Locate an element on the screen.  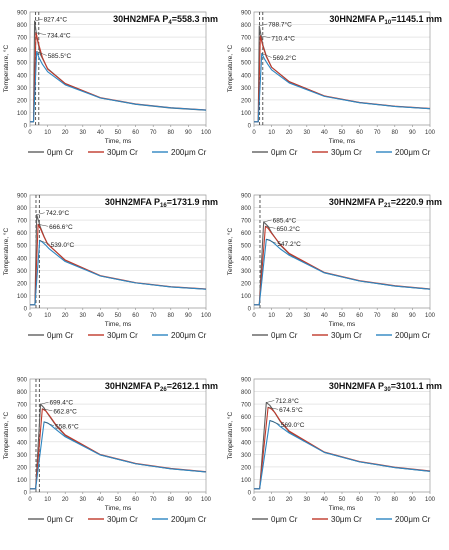
x-tick-label: 10 is located at coordinates (47, 500).